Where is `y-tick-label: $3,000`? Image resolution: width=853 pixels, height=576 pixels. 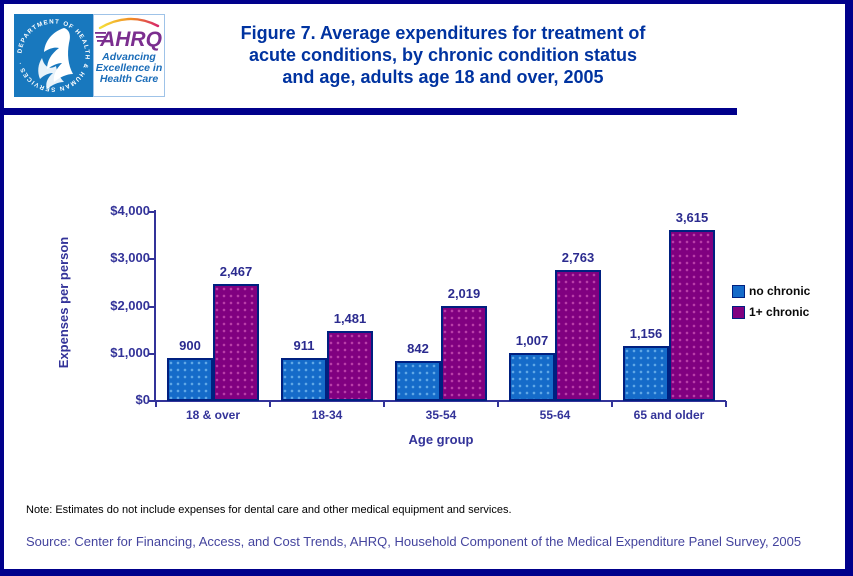 y-tick-label: $3,000 is located at coordinates (130, 258).